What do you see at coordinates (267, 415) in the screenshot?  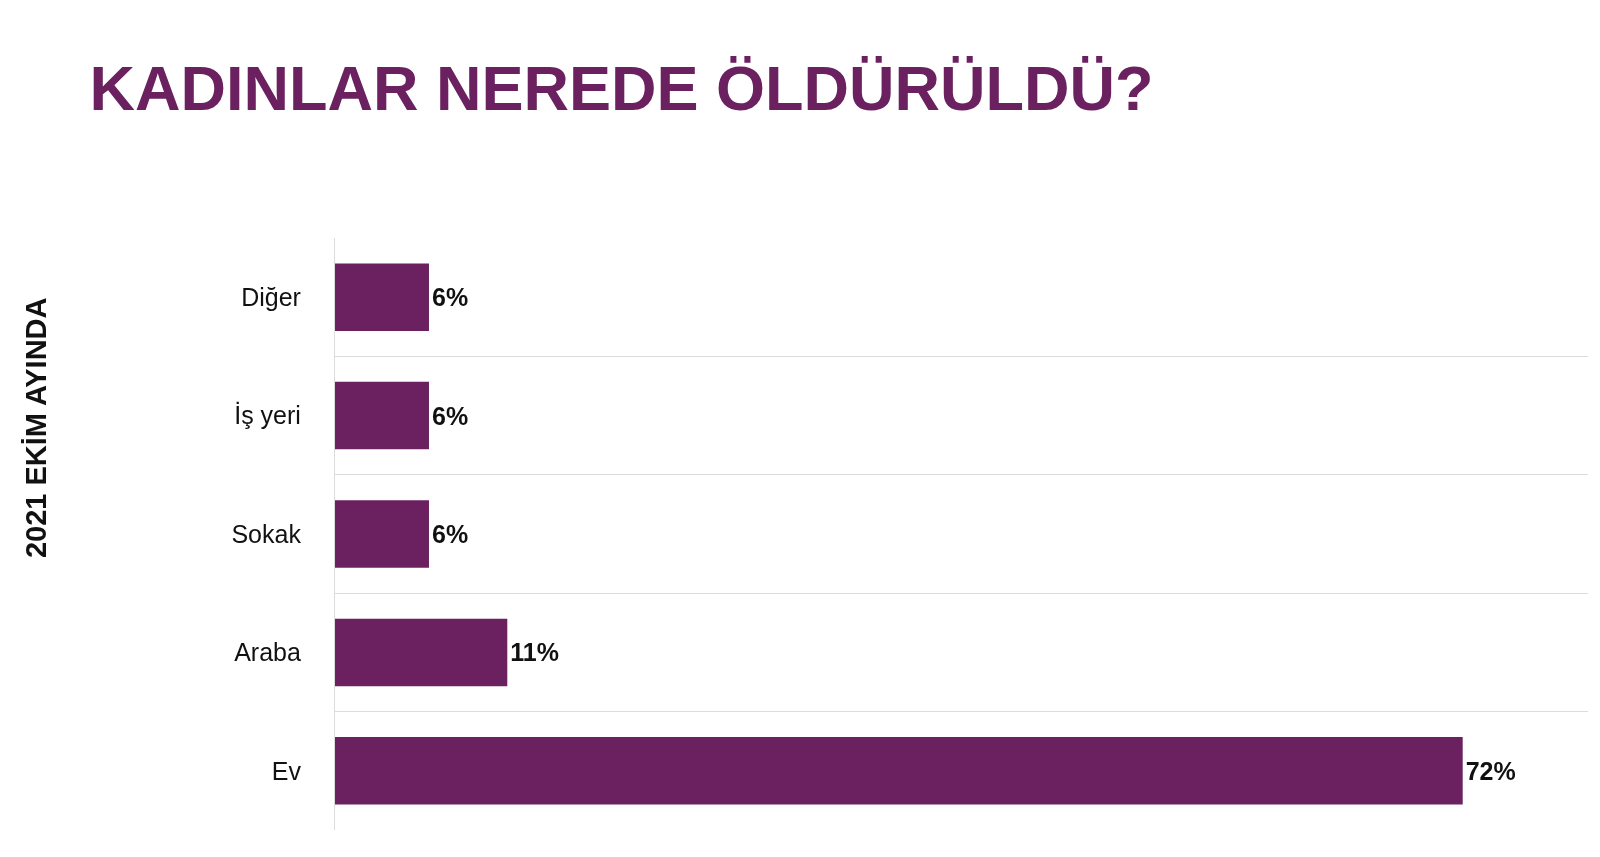 I see `y-tick-label: İş yeri` at bounding box center [267, 415].